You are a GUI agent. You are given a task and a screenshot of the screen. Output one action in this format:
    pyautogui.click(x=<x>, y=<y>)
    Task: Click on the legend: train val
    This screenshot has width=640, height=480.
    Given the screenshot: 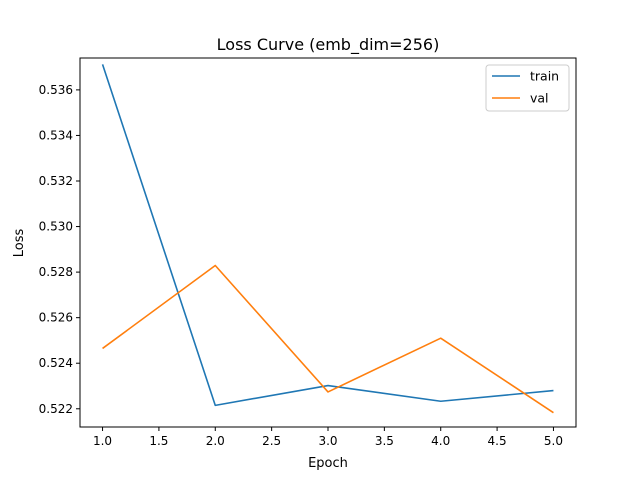 What is the action you would take?
    pyautogui.click(x=527, y=88)
    